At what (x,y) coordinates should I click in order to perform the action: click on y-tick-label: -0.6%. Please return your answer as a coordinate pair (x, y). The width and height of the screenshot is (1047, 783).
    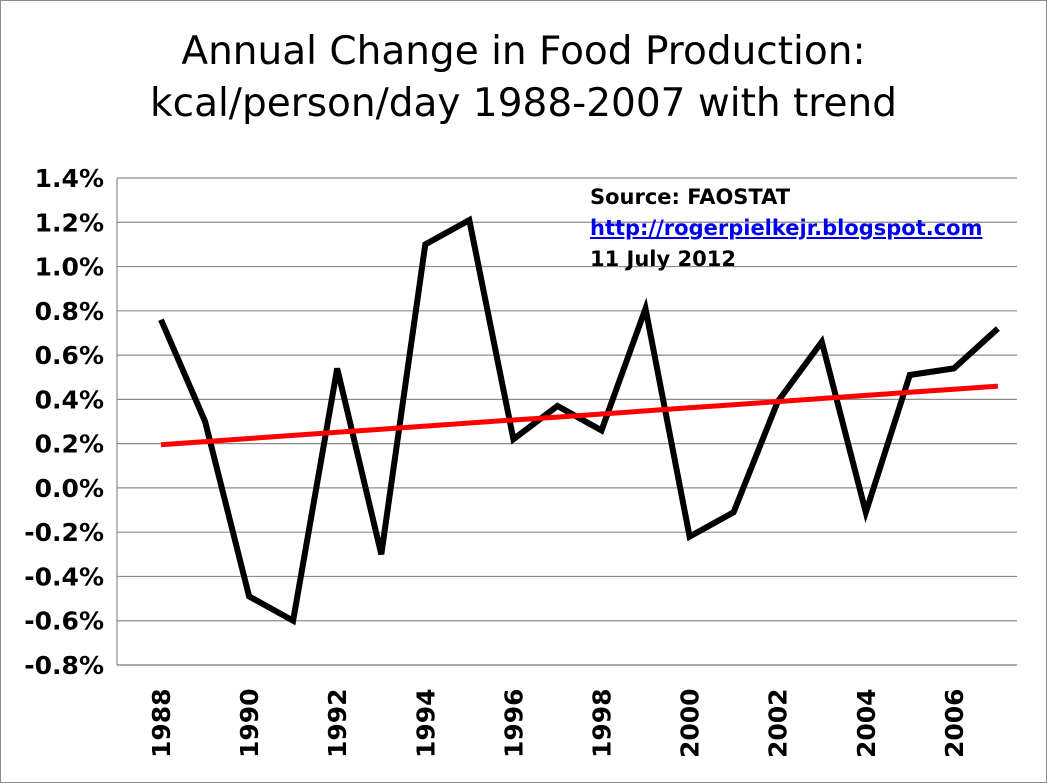
    Looking at the image, I should click on (64, 621).